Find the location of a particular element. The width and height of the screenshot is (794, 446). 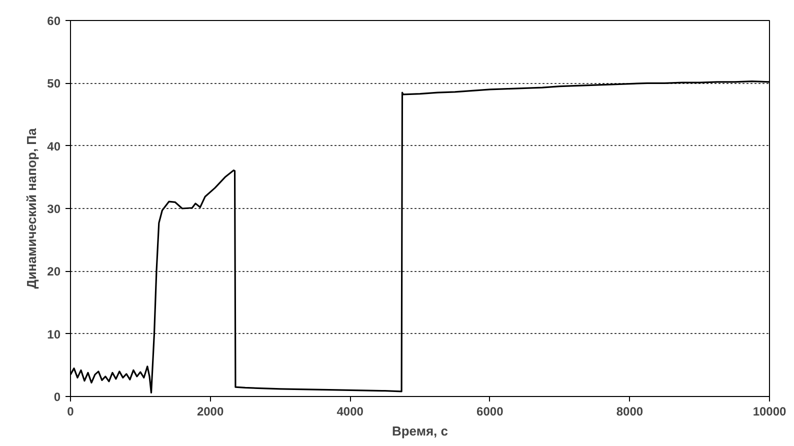

x-tick-label: 0 is located at coordinates (70, 411).